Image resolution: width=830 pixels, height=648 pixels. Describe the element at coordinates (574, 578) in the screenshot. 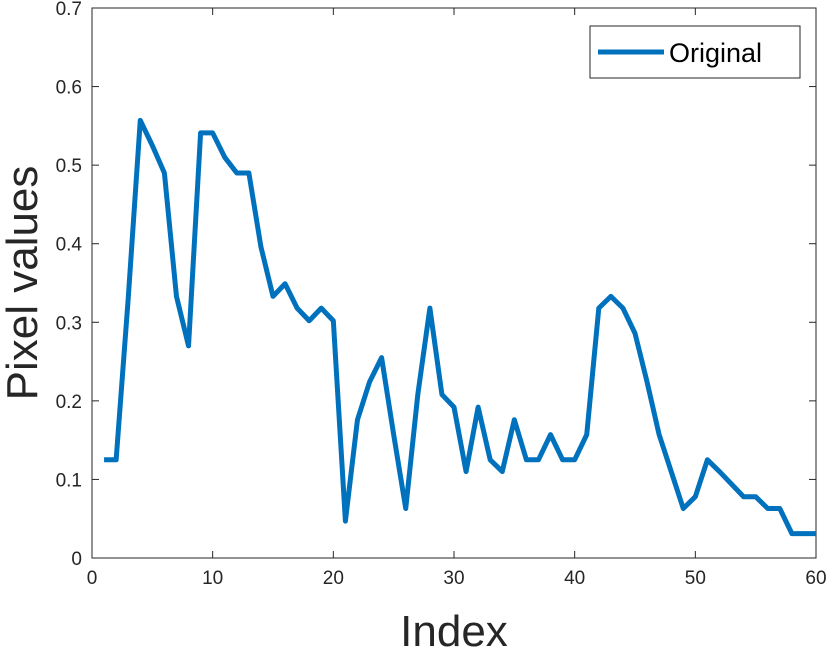

I see `x-tick-label: 40` at that location.